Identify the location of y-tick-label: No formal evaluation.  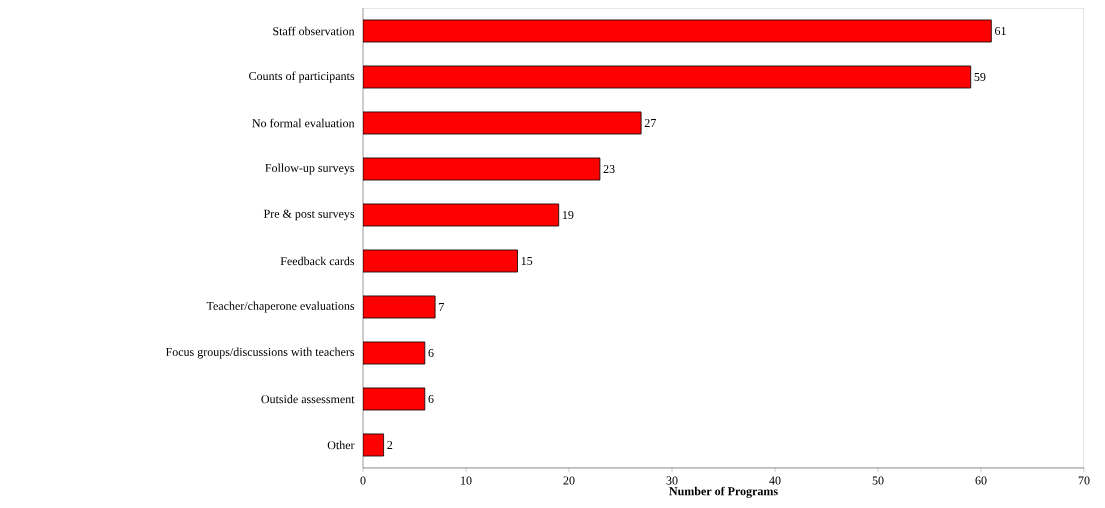
(303, 123).